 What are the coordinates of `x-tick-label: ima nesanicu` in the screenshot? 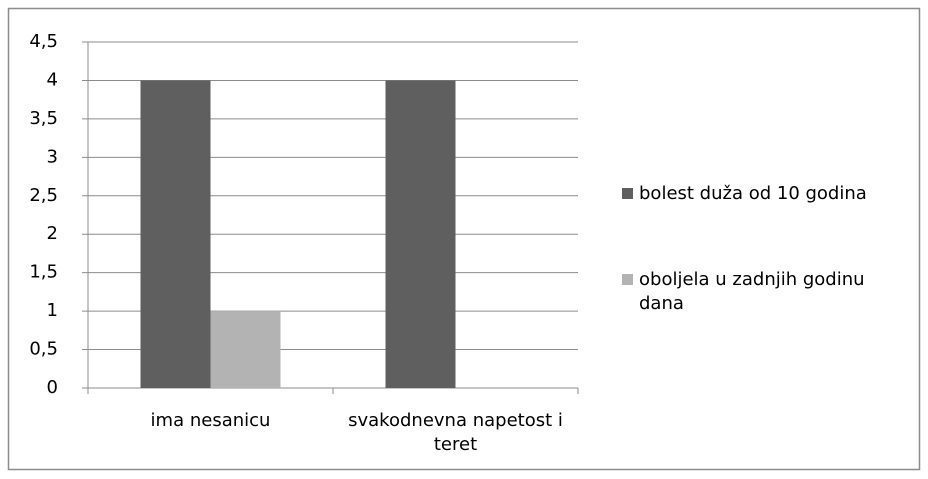 It's located at (210, 420).